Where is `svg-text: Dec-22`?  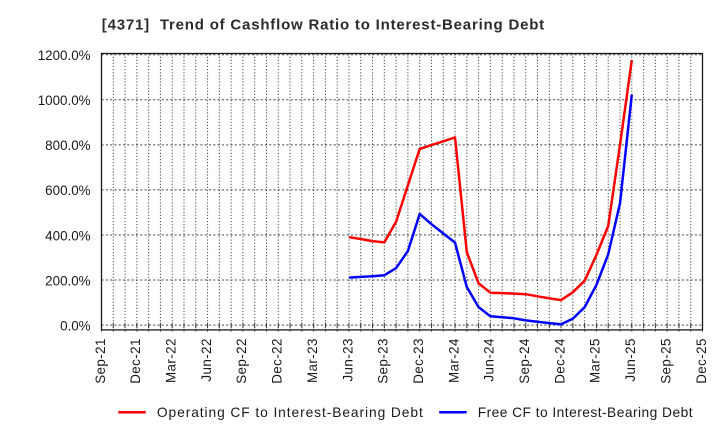 svg-text: Dec-22 is located at coordinates (277, 361).